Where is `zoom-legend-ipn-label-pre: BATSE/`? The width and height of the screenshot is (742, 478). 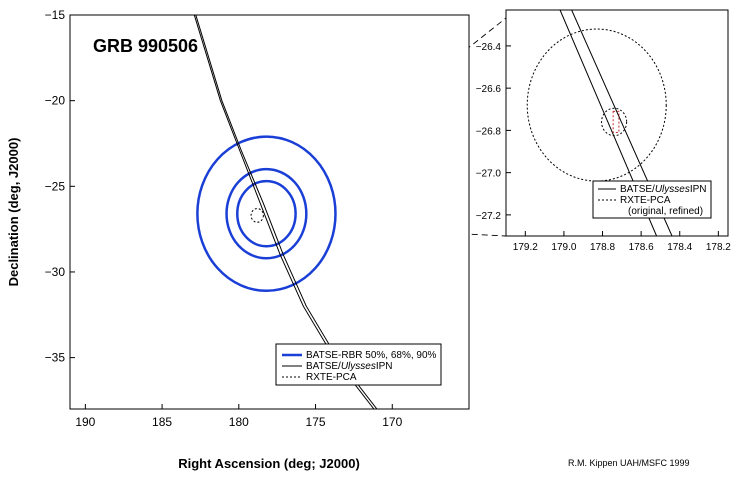 zoom-legend-ipn-label-pre: BATSE/ is located at coordinates (637, 189).